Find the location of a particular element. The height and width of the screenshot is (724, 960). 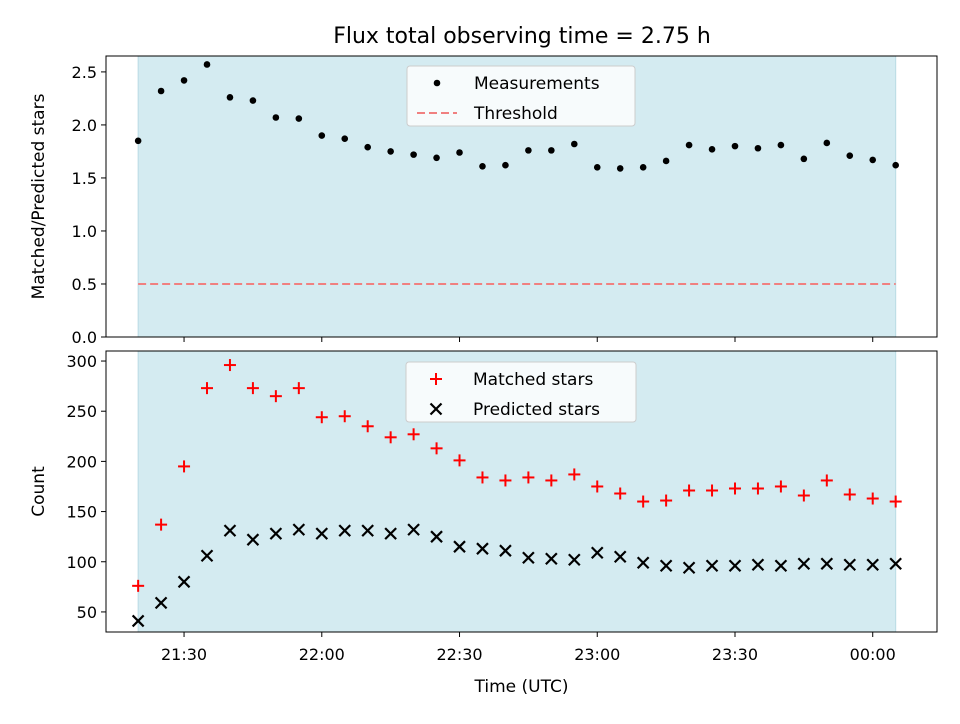

x-tick-label: 22:00 is located at coordinates (322, 654).